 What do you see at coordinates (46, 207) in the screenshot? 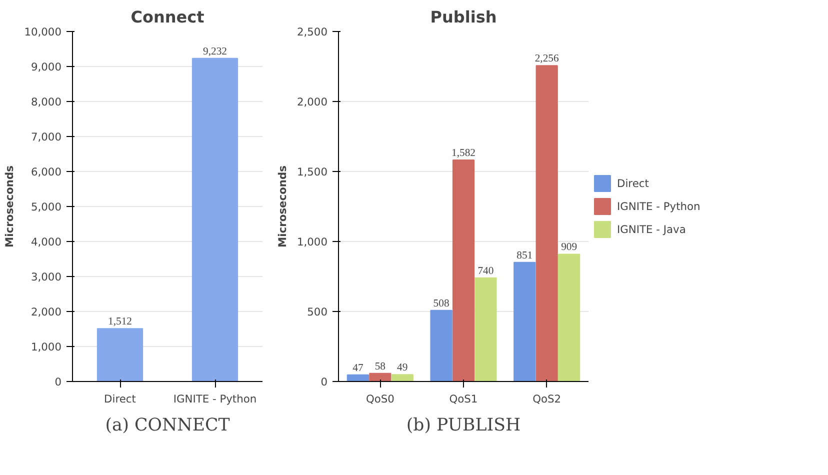
I see `y-tick-label: 5,000` at bounding box center [46, 207].